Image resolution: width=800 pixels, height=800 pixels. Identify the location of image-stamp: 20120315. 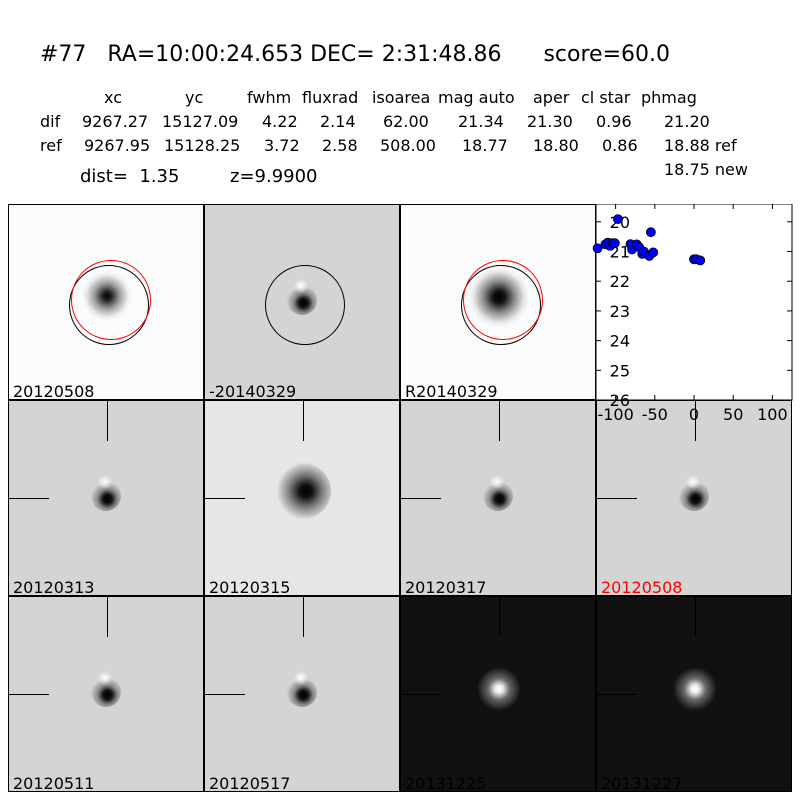
(302, 498).